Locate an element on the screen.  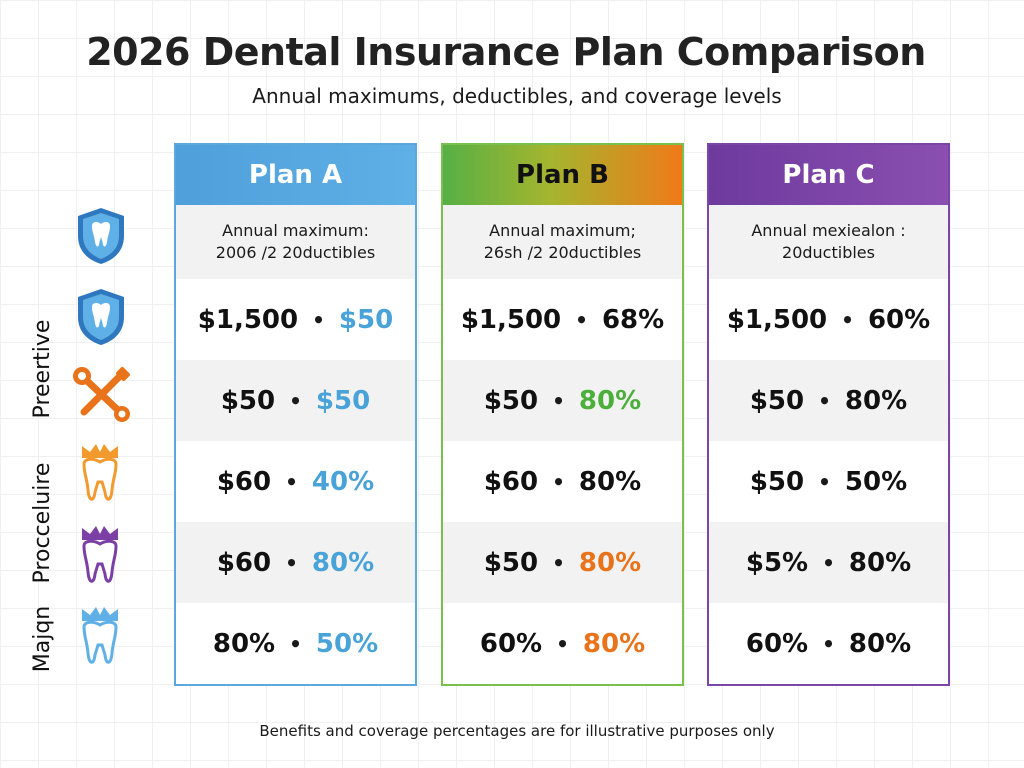
table-row: $1,500 • 68% is located at coordinates (562, 319).